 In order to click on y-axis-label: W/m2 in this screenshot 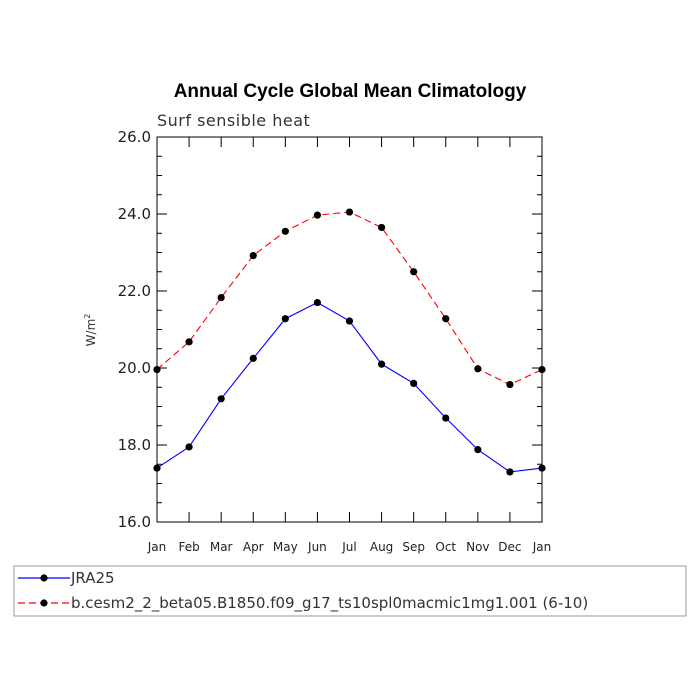, I will do `click(90, 330)`.